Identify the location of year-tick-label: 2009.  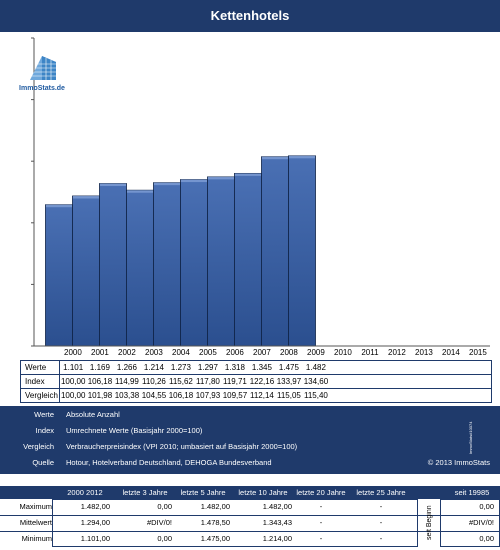
(316, 353).